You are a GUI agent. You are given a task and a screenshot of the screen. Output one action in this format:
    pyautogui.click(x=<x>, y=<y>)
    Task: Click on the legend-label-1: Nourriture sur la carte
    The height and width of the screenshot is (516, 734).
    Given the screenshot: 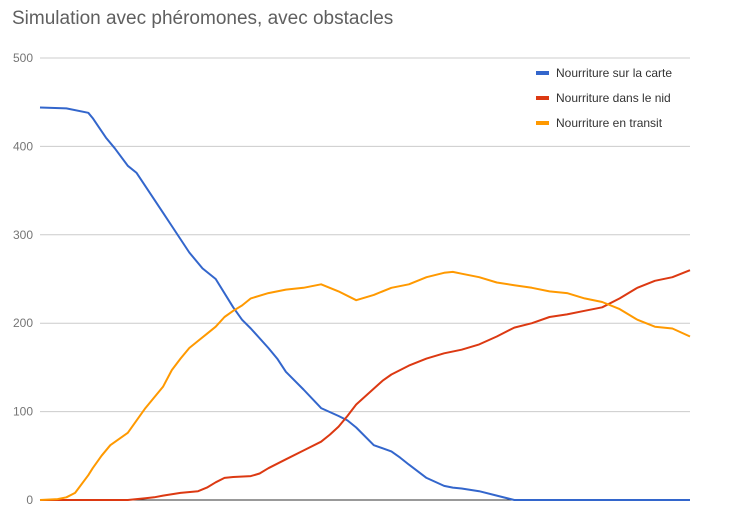 What is the action you would take?
    pyautogui.click(x=614, y=73)
    